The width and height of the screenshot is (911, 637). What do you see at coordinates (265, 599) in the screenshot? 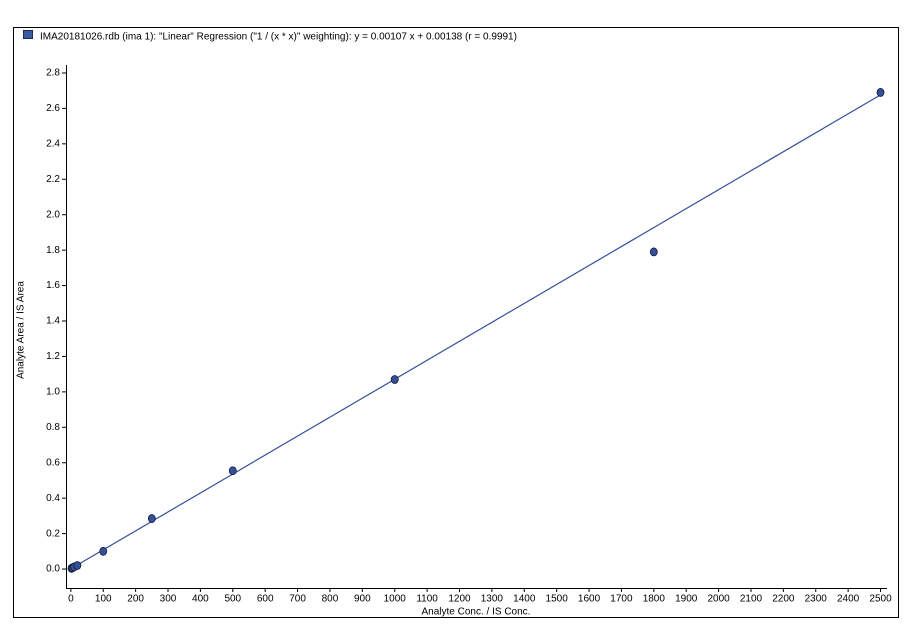
I see `x-tick-label: 600` at bounding box center [265, 599].